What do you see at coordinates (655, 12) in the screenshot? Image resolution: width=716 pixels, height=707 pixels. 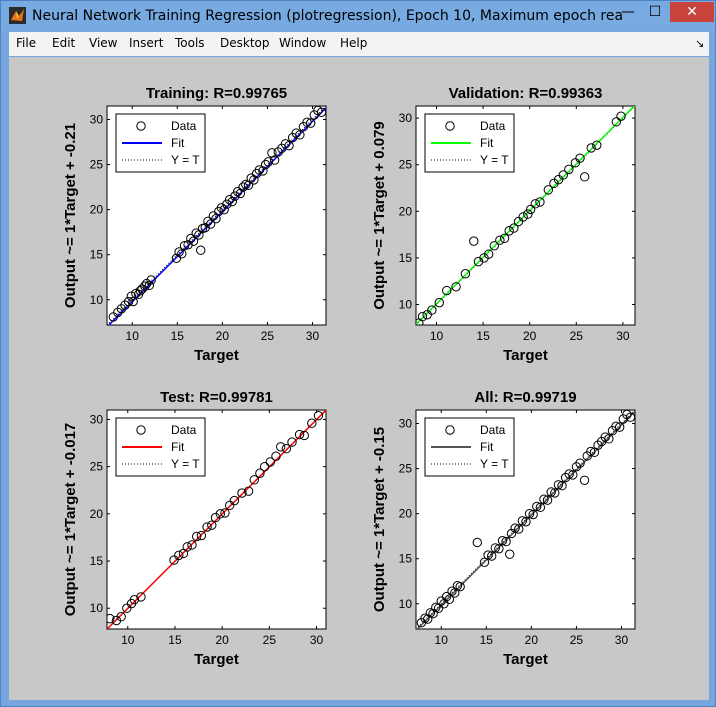 I see `maximize-button: ☐` at bounding box center [655, 12].